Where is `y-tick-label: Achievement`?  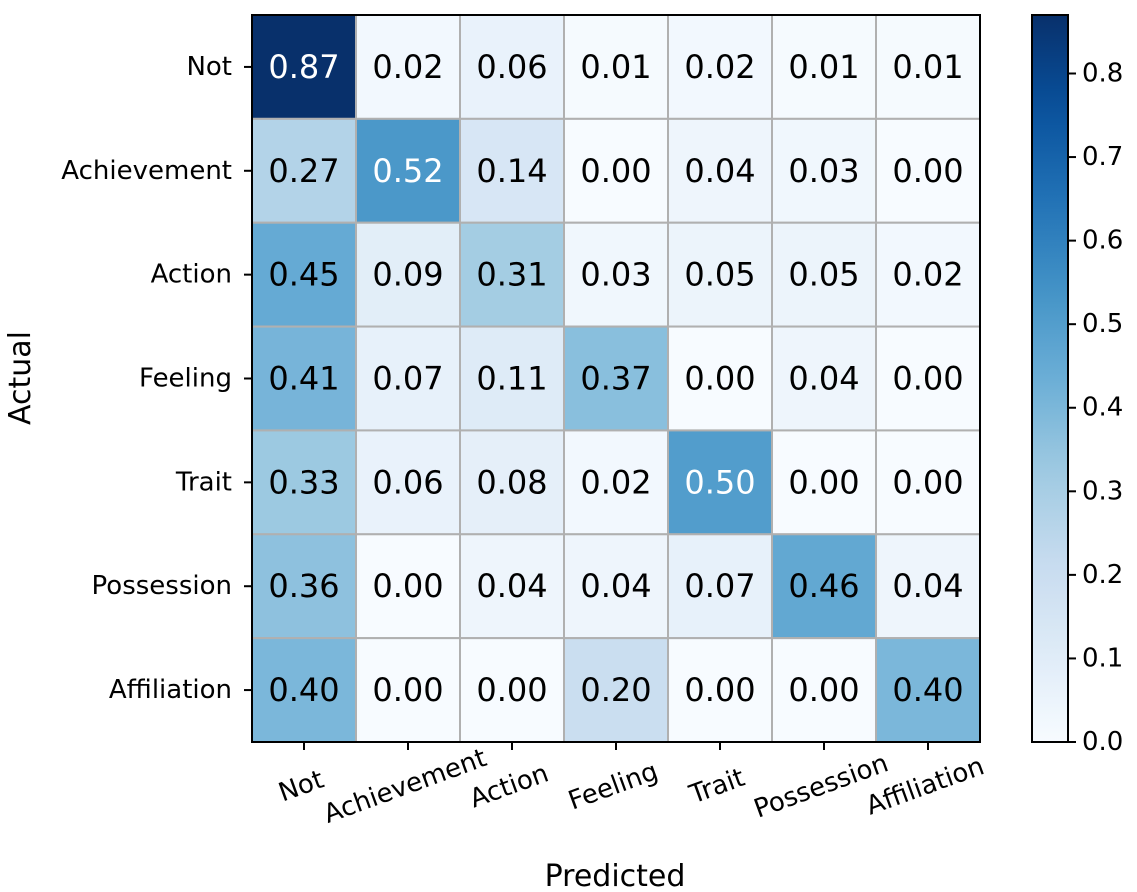
y-tick-label: Achievement is located at coordinates (146, 171).